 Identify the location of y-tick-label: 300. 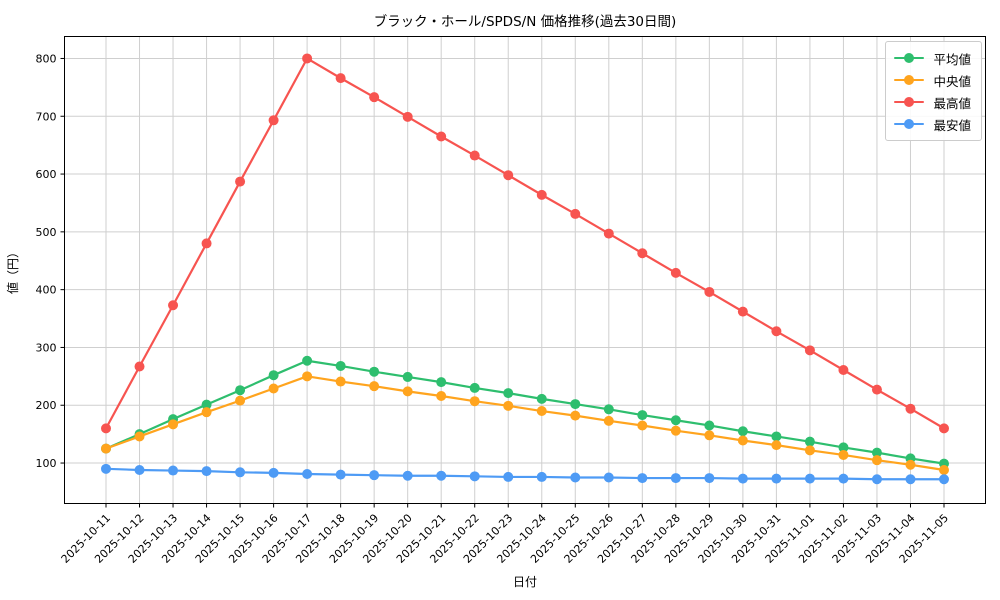
(46, 347).